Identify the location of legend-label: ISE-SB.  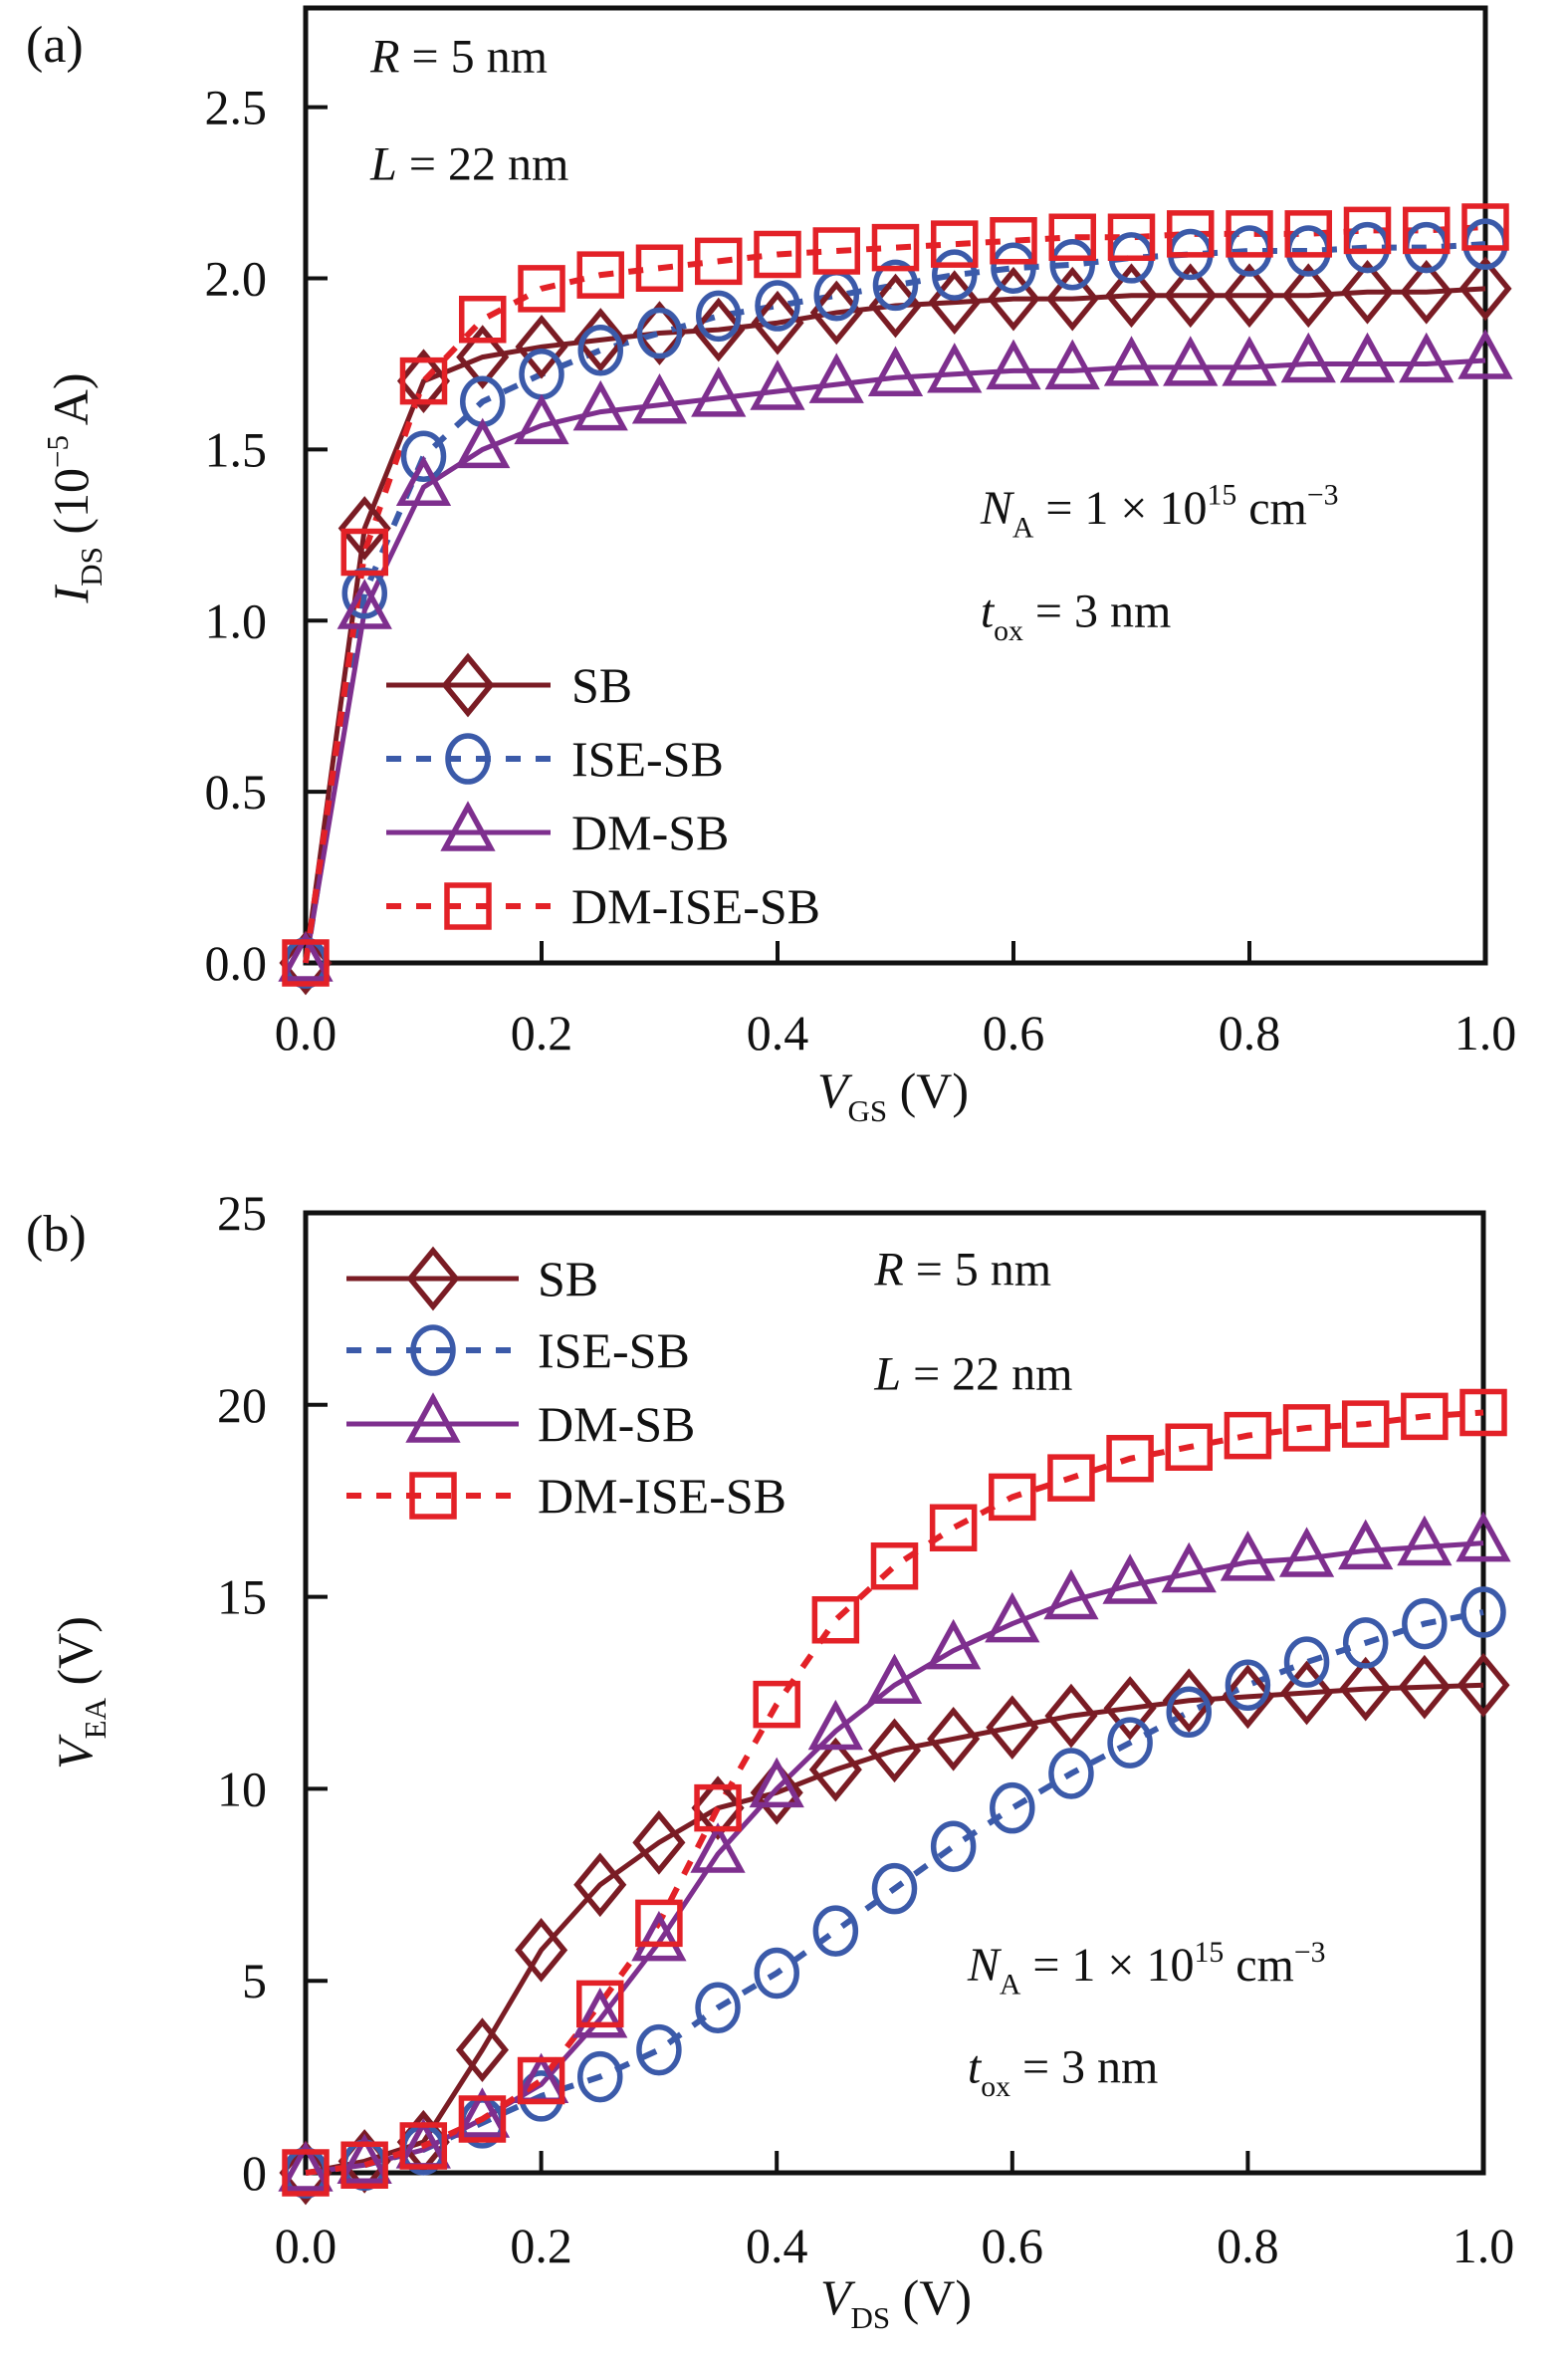
(648, 759).